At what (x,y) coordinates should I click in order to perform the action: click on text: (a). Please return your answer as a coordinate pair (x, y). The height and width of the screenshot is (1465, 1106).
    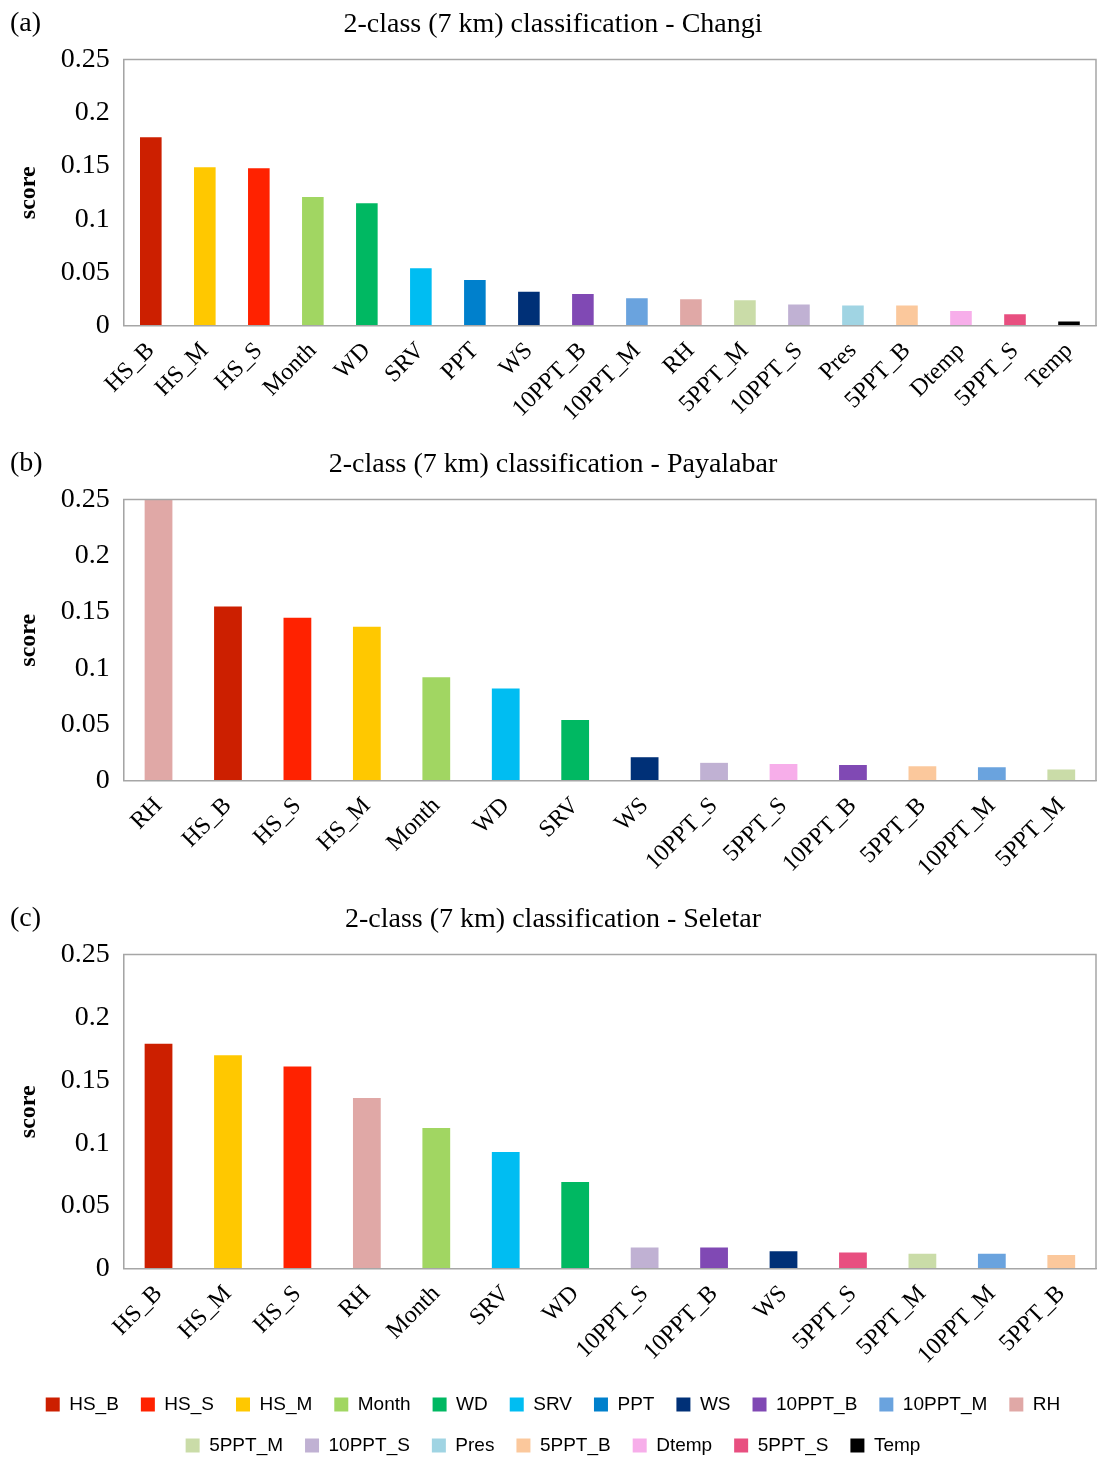
    Looking at the image, I should click on (26, 22).